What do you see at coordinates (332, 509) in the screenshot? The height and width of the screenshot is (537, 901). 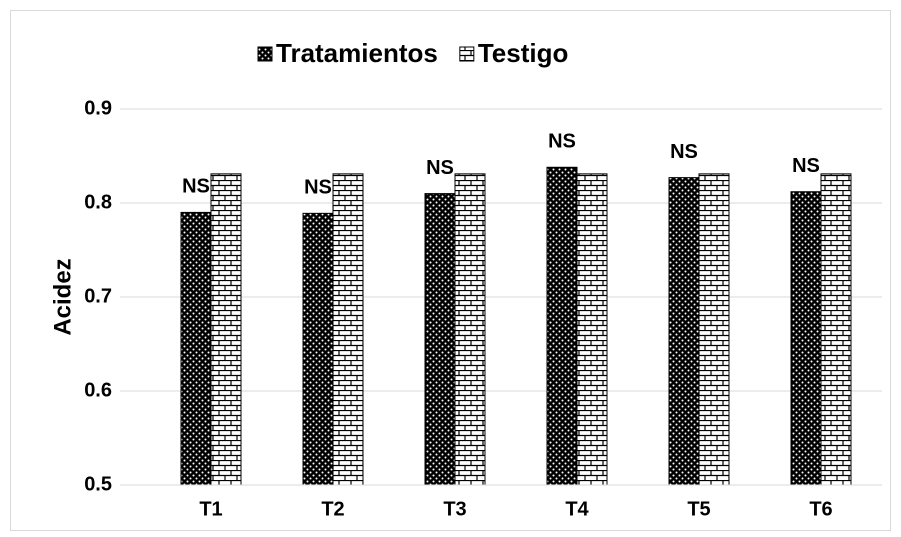 I see `x-tick-label: T2` at bounding box center [332, 509].